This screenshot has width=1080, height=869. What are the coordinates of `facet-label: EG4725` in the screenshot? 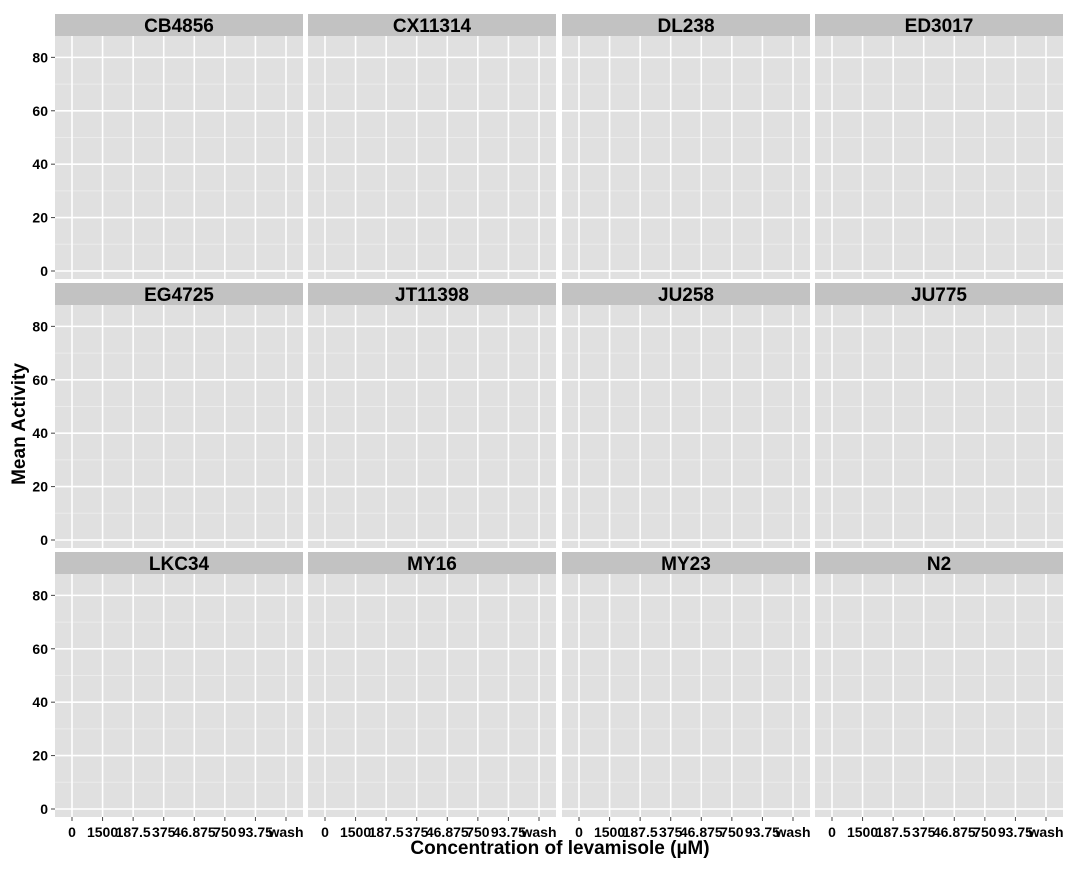 It's located at (179, 295).